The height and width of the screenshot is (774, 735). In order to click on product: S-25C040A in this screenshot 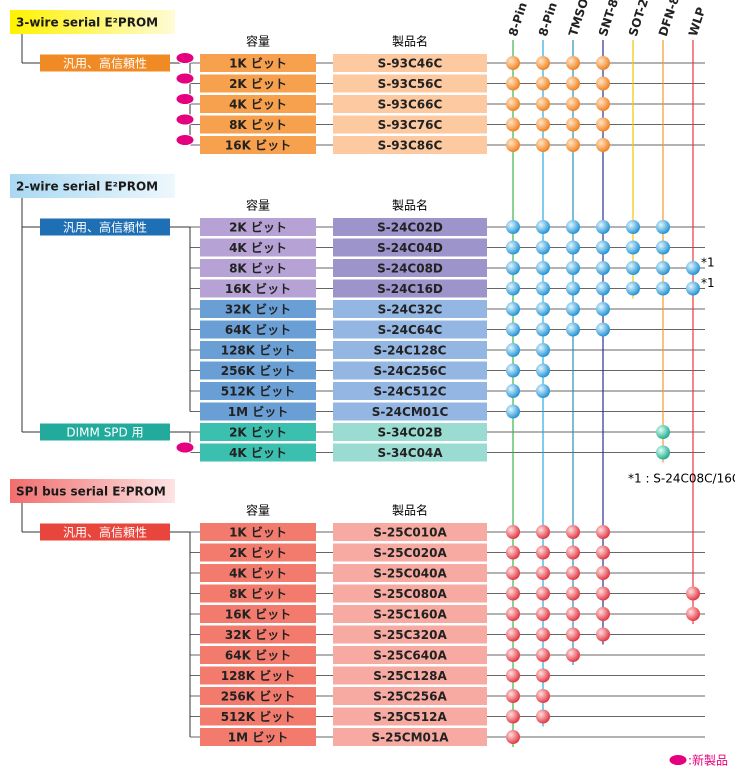, I will do `click(410, 574)`.